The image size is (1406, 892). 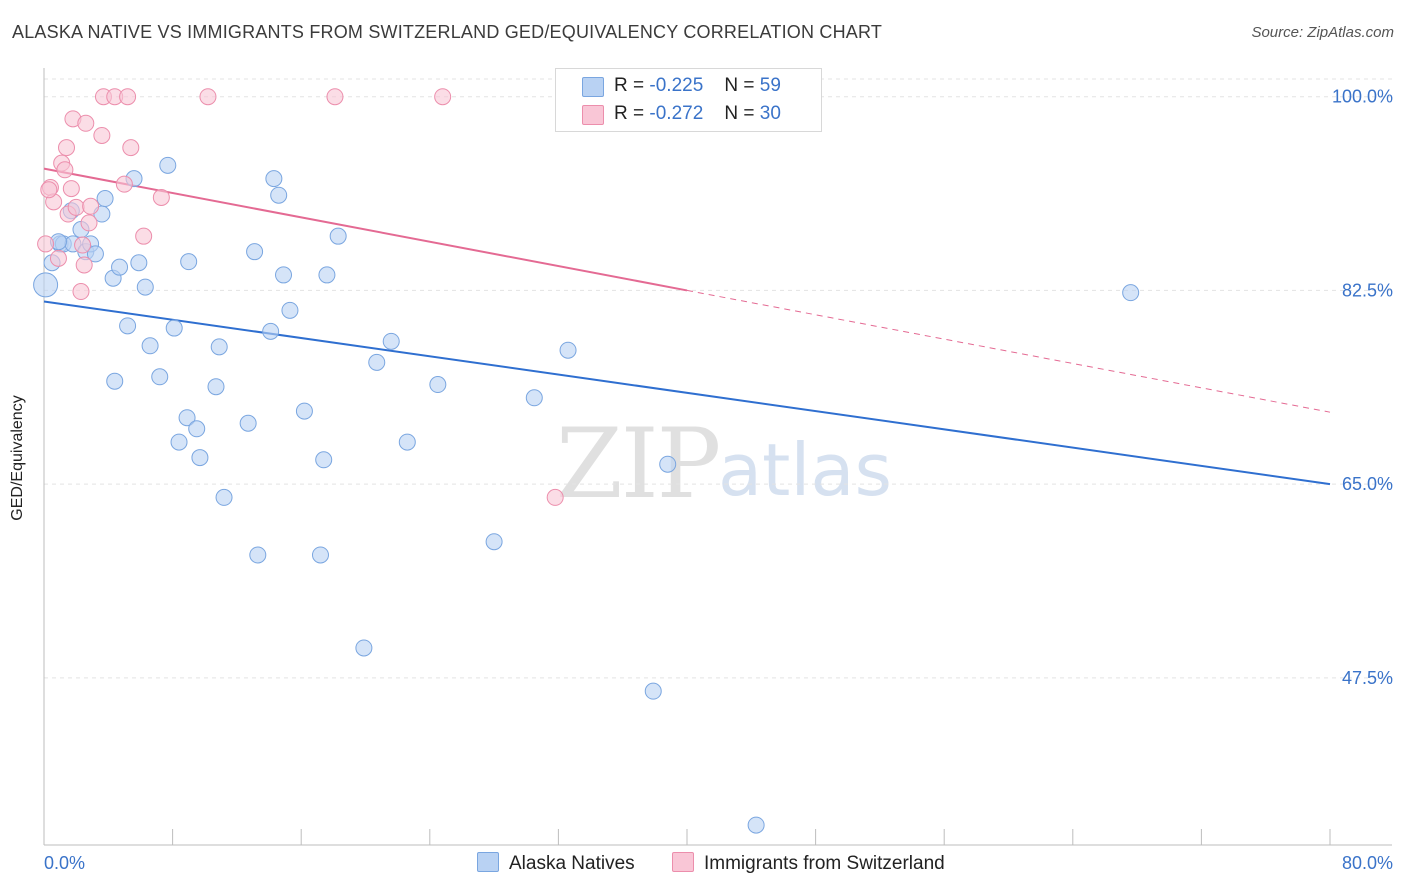 What do you see at coordinates (593, 115) in the screenshot?
I see `legend-swatch-pink` at bounding box center [593, 115].